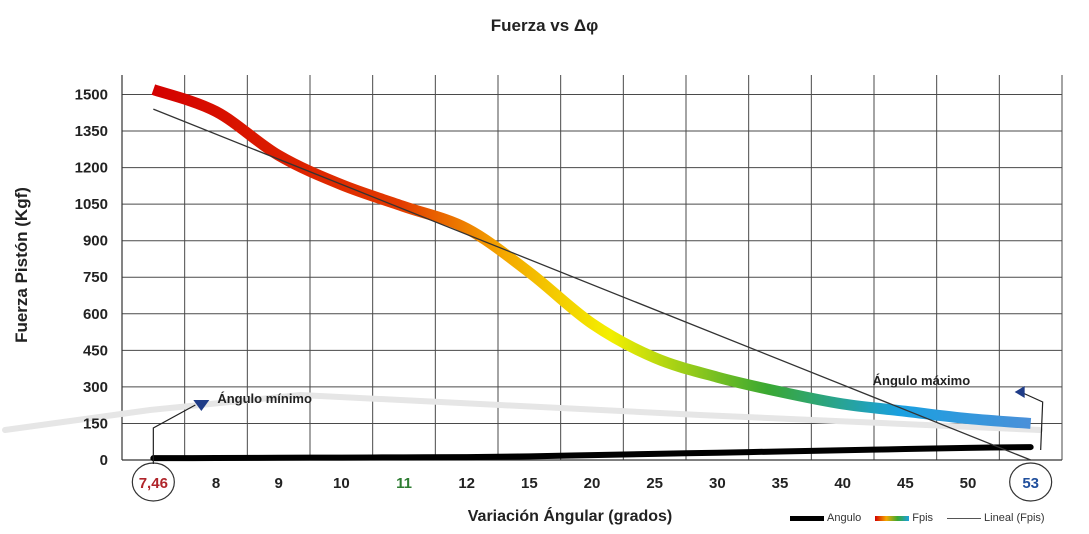  I want to click on ghost-curve, so click(522, 412).